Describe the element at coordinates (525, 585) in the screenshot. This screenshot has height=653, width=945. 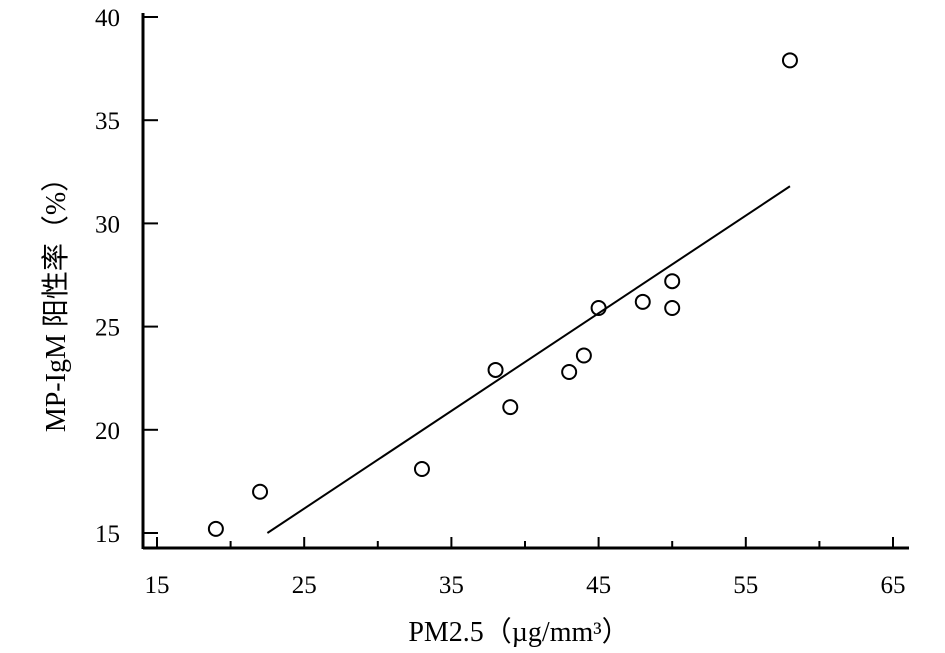
I see `x-tick-labels: 15 25 35 45 55 65` at that location.